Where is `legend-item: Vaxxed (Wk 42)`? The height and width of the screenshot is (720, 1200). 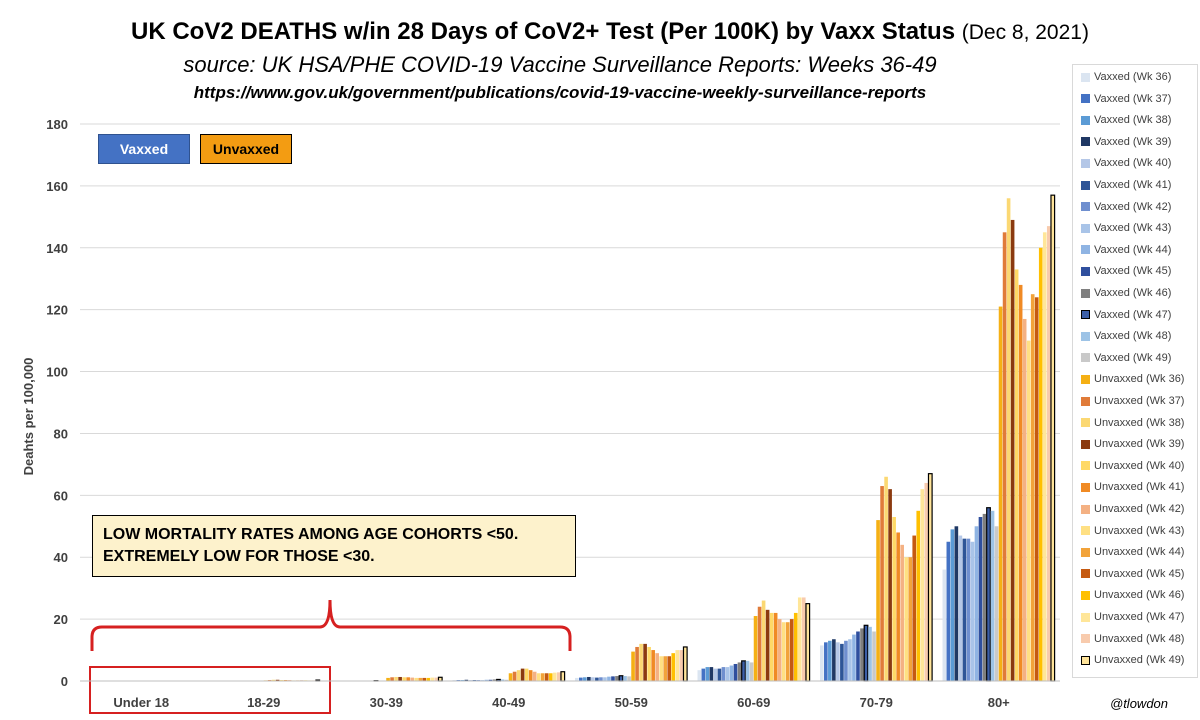 legend-item: Vaxxed (Wk 42) is located at coordinates (1126, 207).